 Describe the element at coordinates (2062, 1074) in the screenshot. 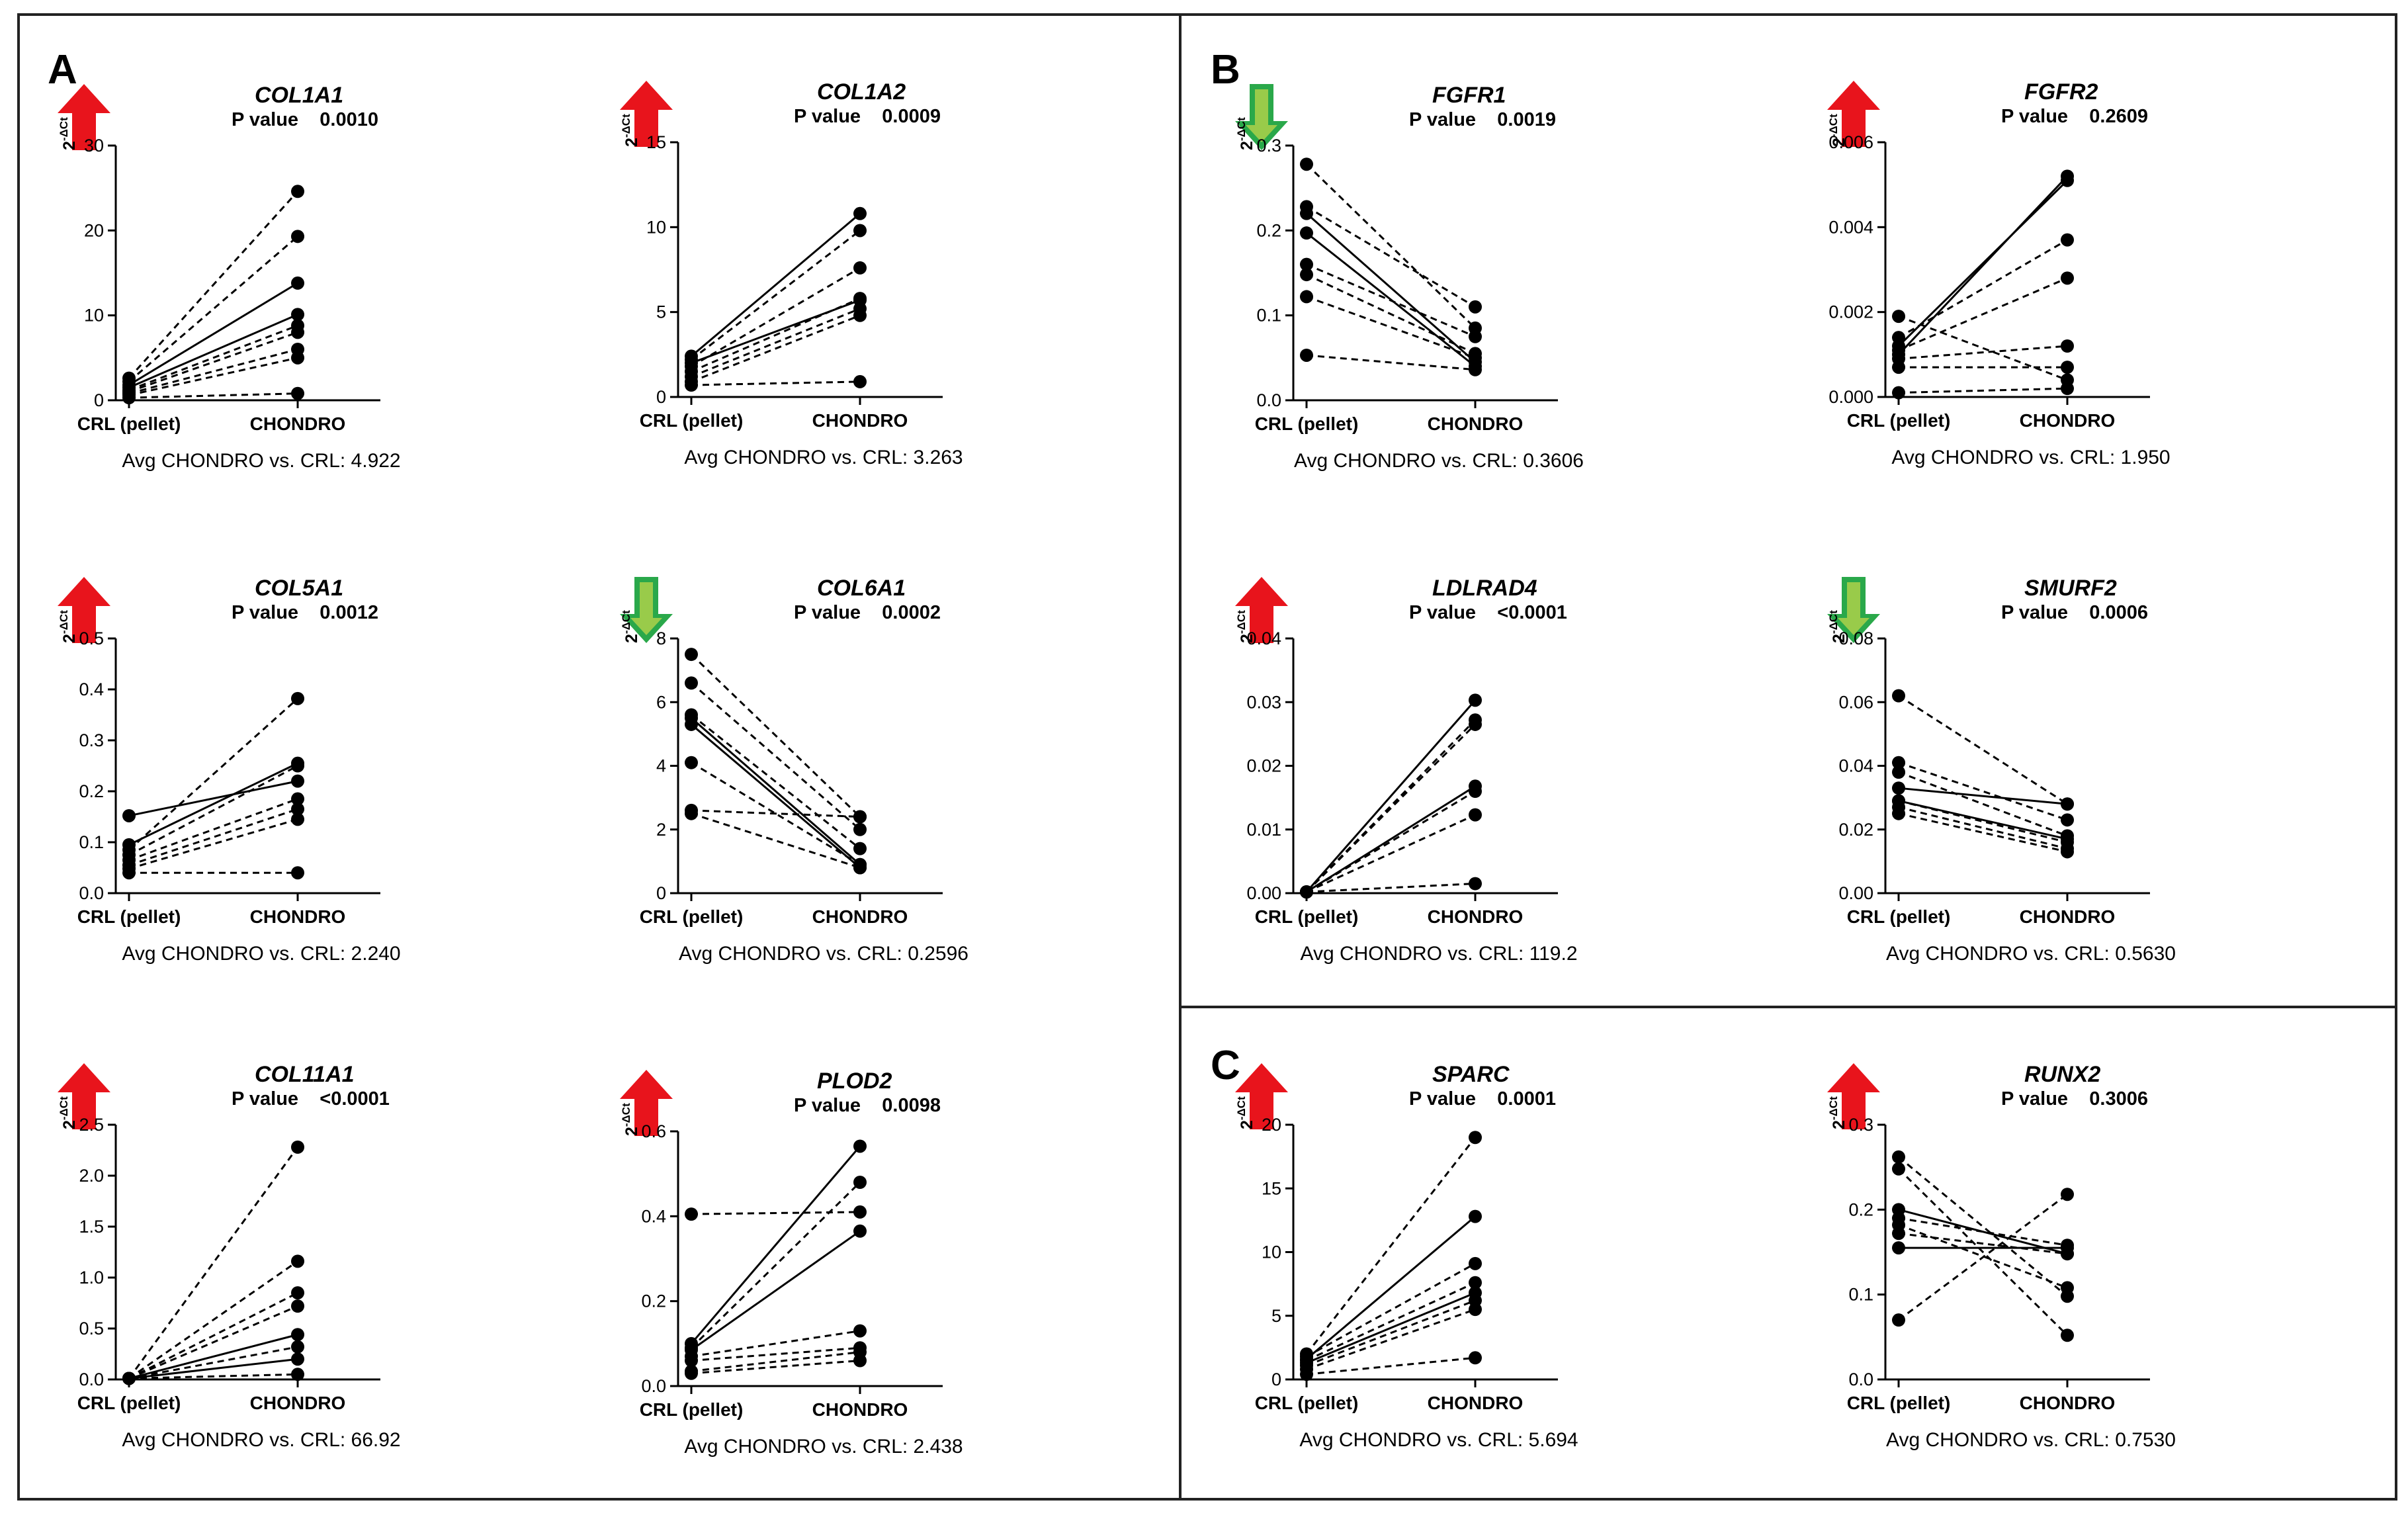

I see `gene-title: RUNX2` at that location.